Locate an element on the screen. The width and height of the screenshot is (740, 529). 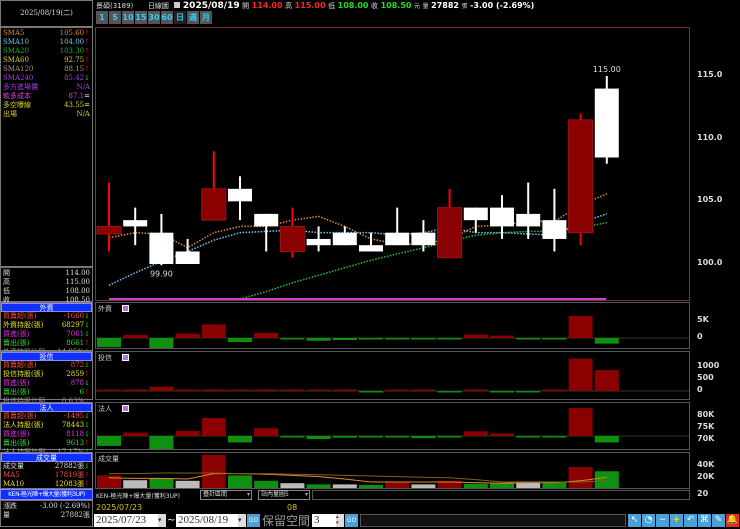
zoom-out-icon: − is located at coordinates (662, 520).